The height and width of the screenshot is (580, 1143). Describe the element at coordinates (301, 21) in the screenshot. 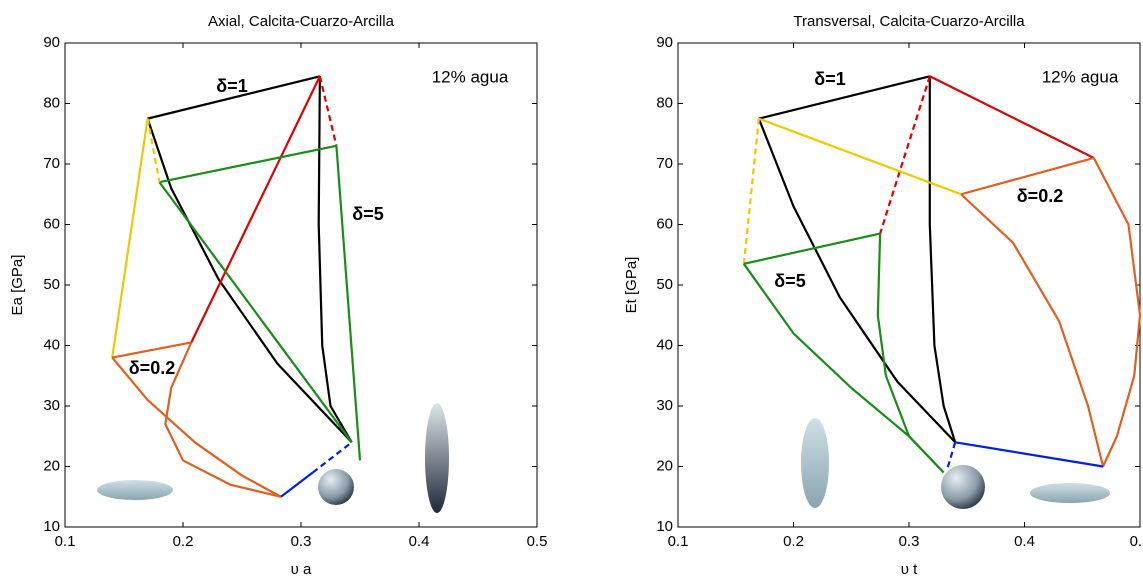

I see `chart-title: Axial, Calcita-Cuarzo-Arcilla` at that location.